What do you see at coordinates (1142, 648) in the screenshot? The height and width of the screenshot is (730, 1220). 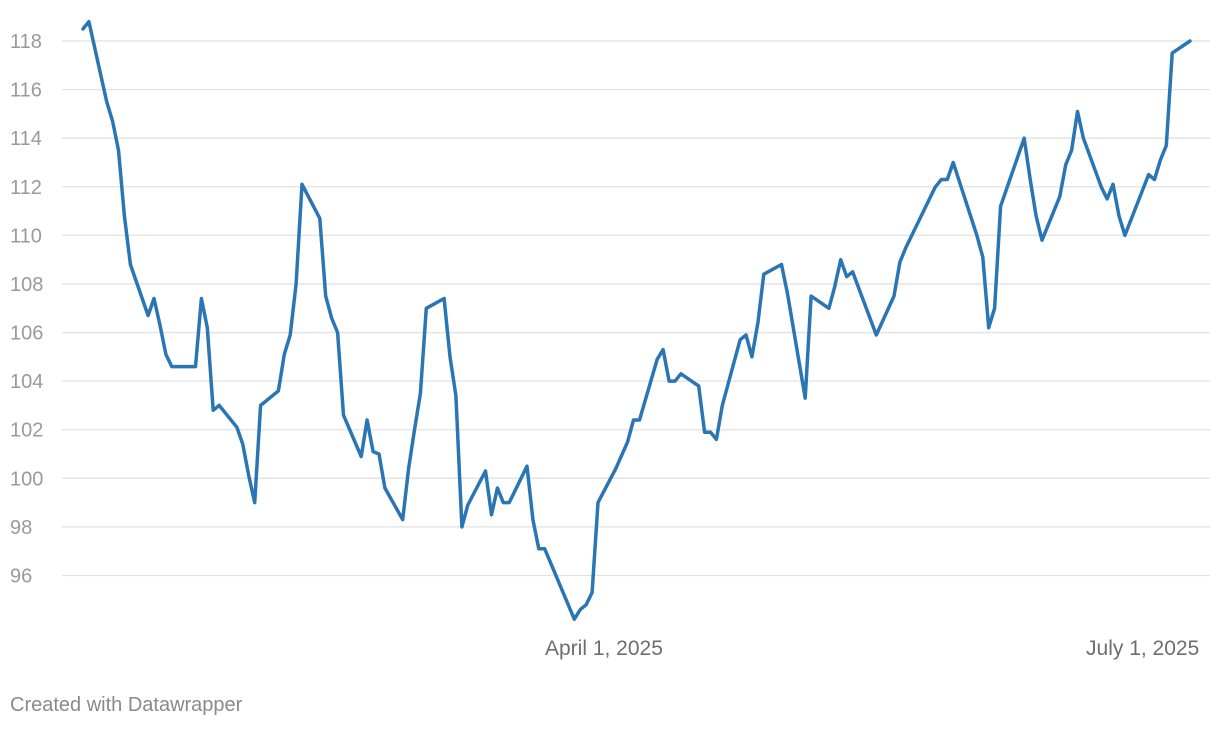 I see `x-tick-label-1: July 1, 2025` at bounding box center [1142, 648].